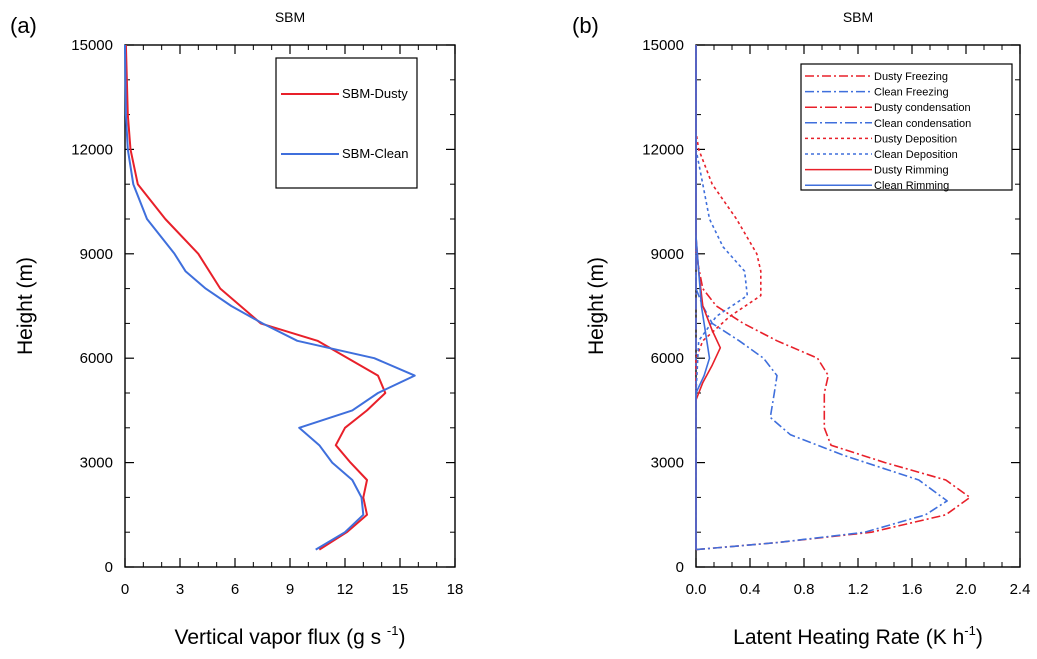  What do you see at coordinates (912, 589) in the screenshot?
I see `x-tick-label: 1.6` at bounding box center [912, 589].